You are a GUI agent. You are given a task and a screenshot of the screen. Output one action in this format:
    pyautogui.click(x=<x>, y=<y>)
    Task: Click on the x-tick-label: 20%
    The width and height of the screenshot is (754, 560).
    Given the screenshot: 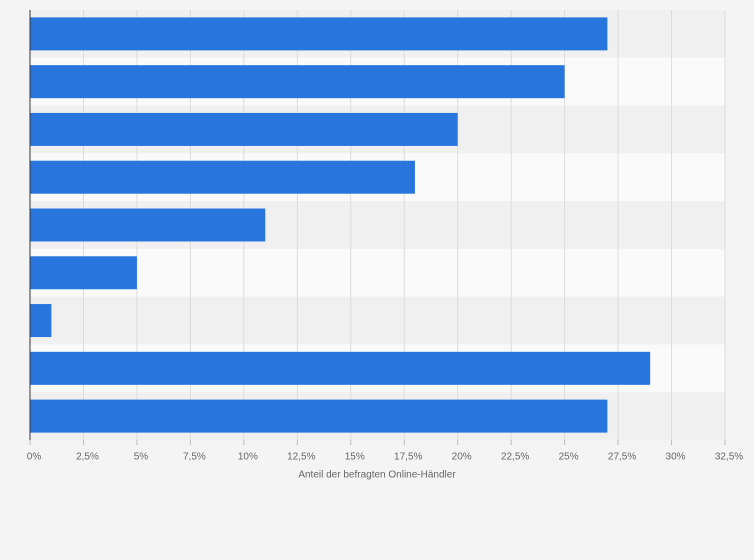 What is the action you would take?
    pyautogui.click(x=462, y=457)
    